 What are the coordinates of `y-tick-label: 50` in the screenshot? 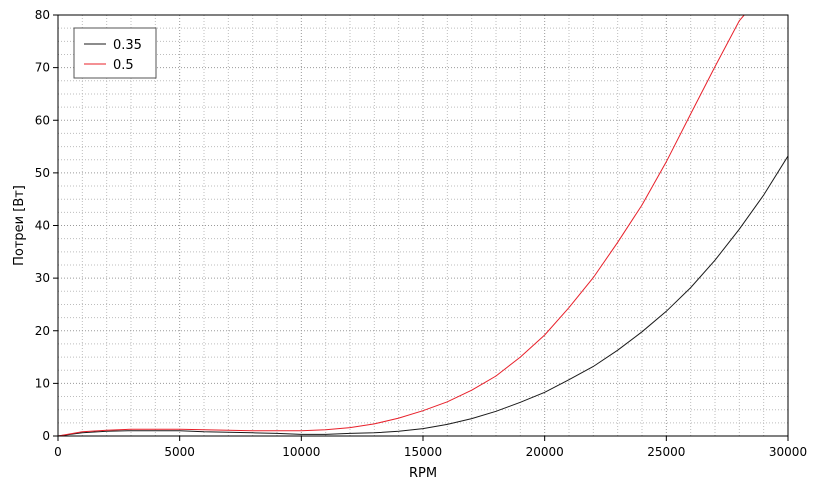 It's located at (42, 173).